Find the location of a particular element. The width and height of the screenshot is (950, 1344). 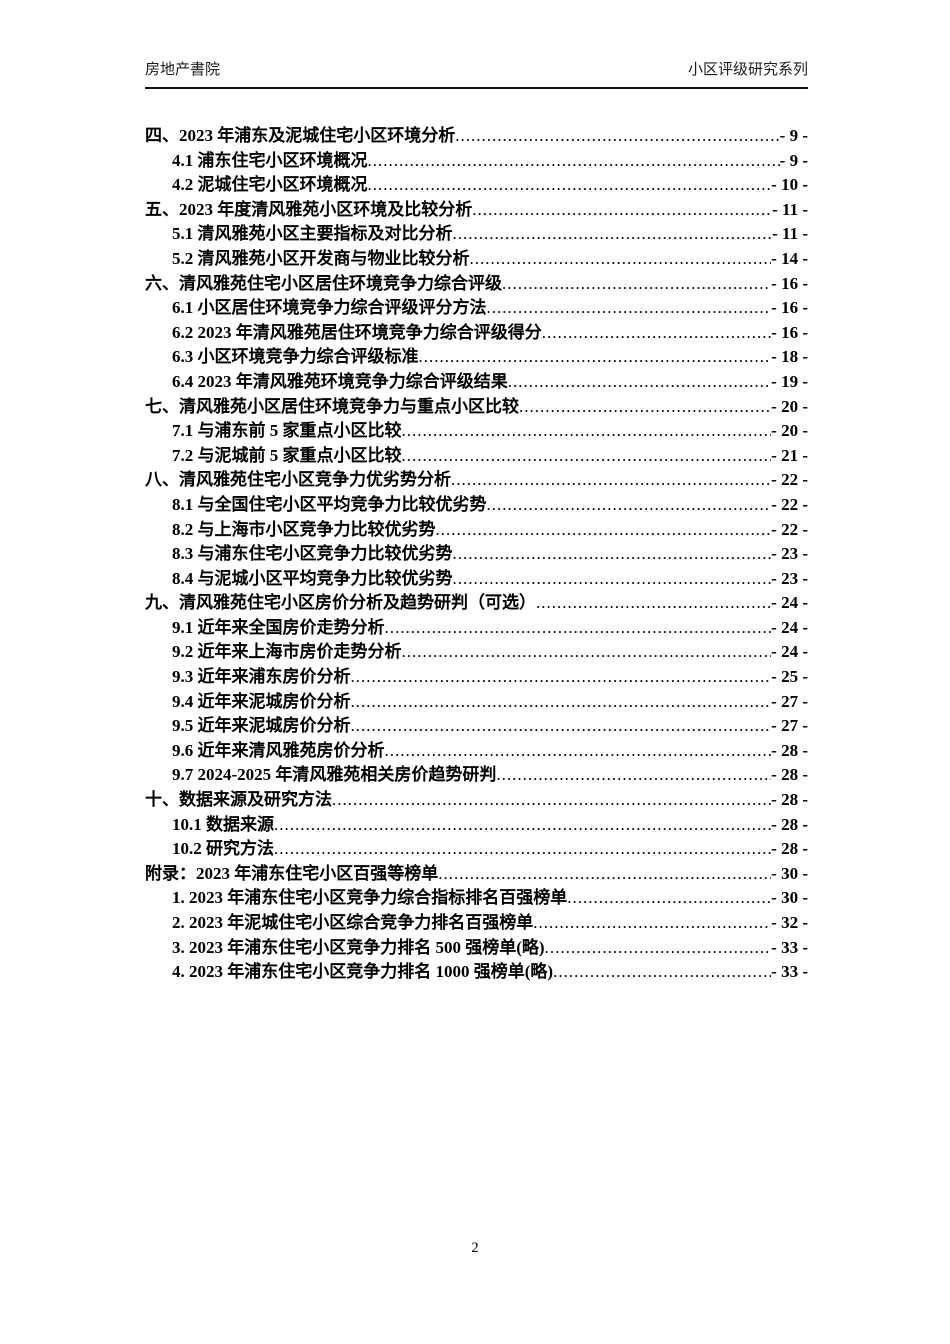

toc-page-number: - 14 - is located at coordinates (789, 258).